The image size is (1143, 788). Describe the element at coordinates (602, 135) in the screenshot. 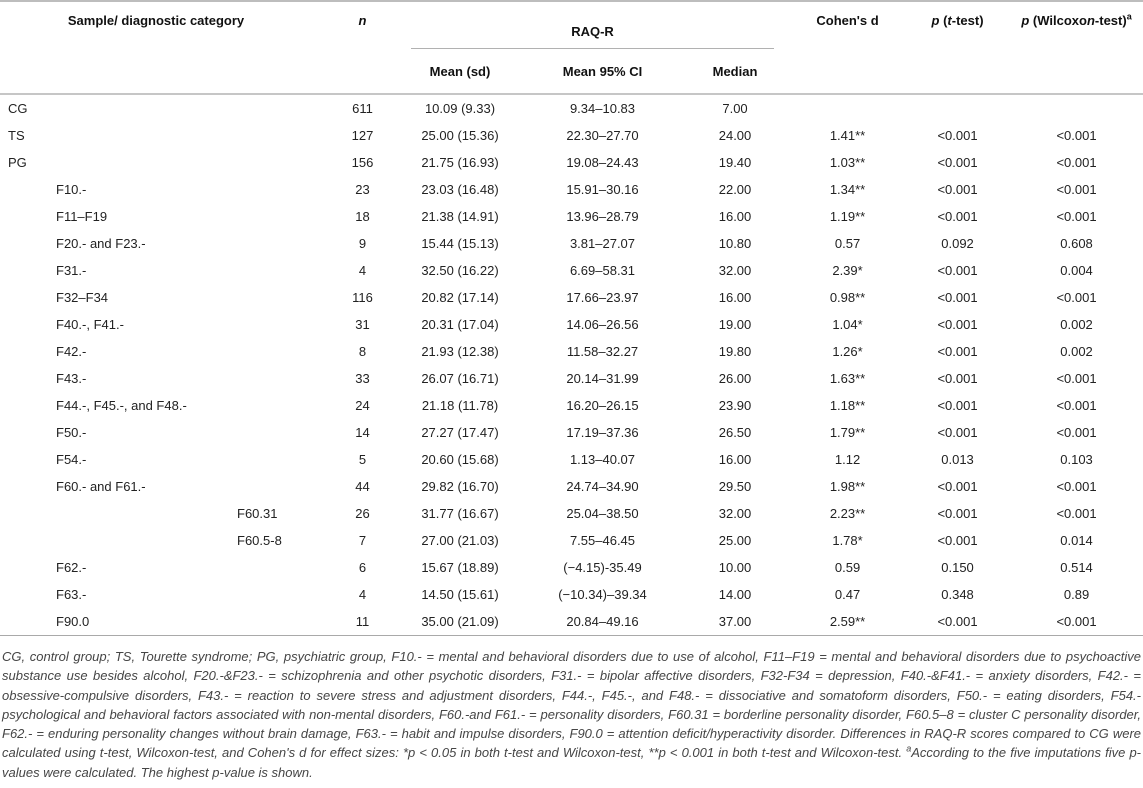

I see `cell-ci: 22.30–27.70` at that location.